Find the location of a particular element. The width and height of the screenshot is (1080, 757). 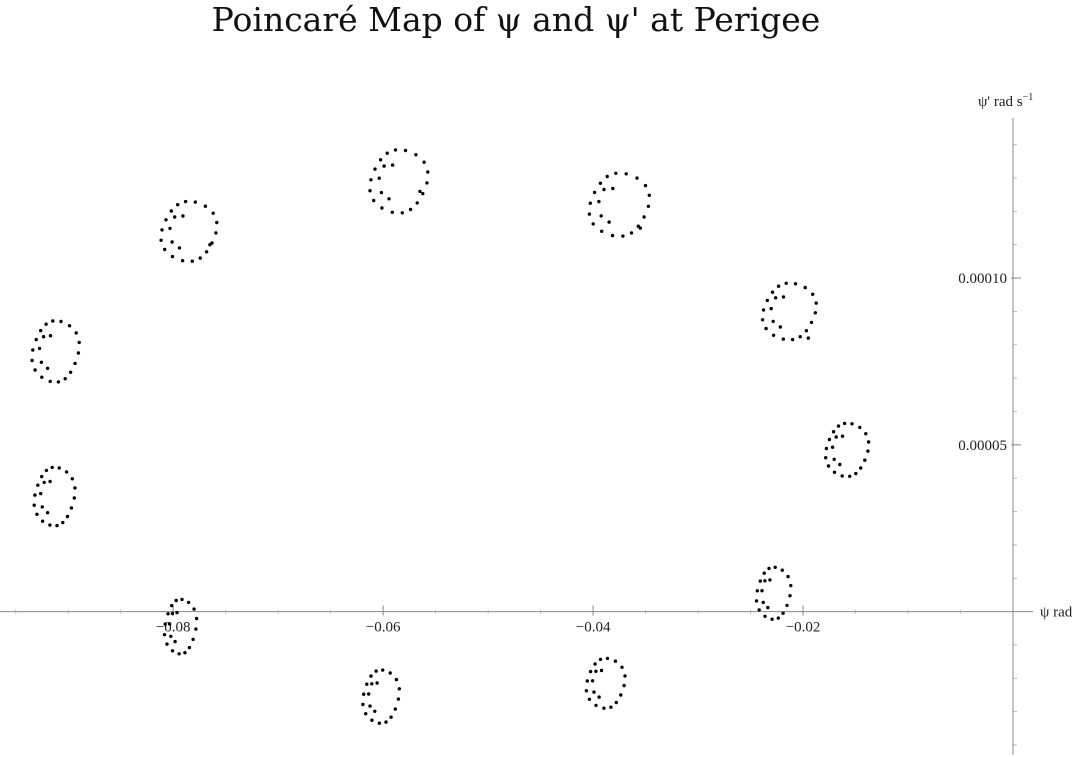

x-tick-label: −0.04 is located at coordinates (593, 628).